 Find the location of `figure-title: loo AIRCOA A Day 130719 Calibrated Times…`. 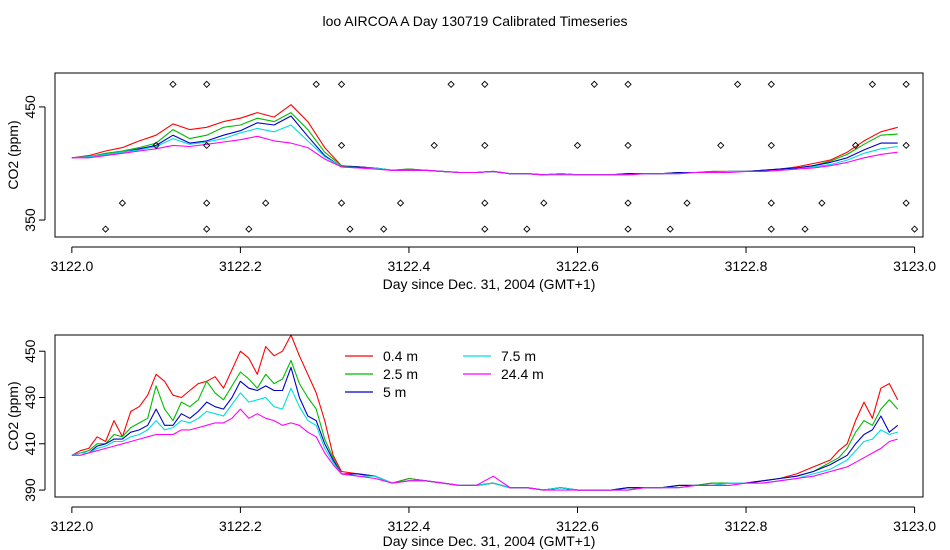

figure-title: loo AIRCOA A Day 130719 Calibrated Times… is located at coordinates (474, 21).